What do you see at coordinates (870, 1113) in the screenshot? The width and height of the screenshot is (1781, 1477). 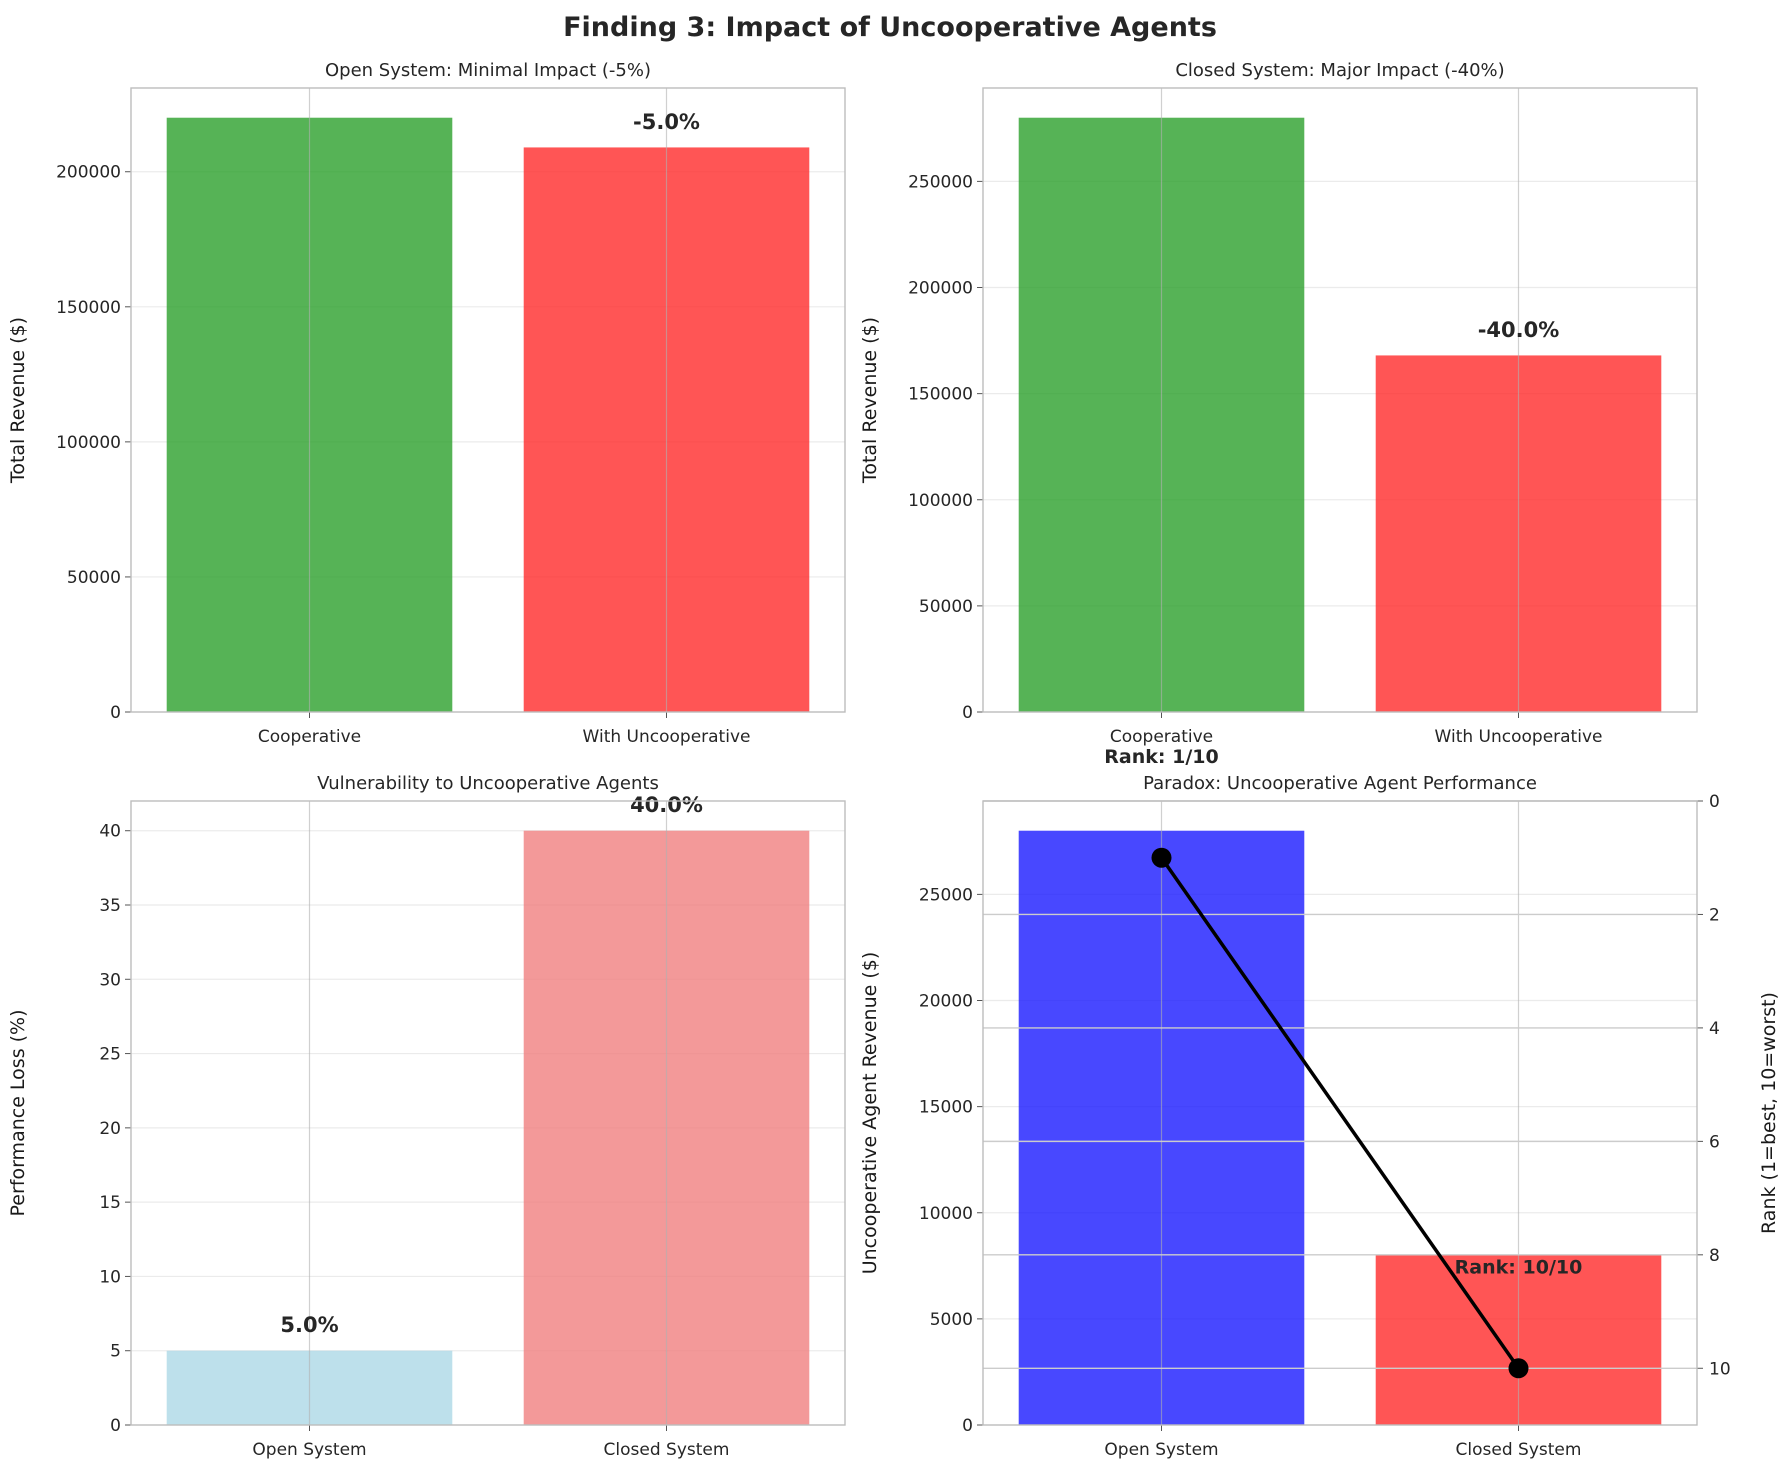 I see `y-axis-label: Uncooperative Agent Revenue ($)` at bounding box center [870, 1113].